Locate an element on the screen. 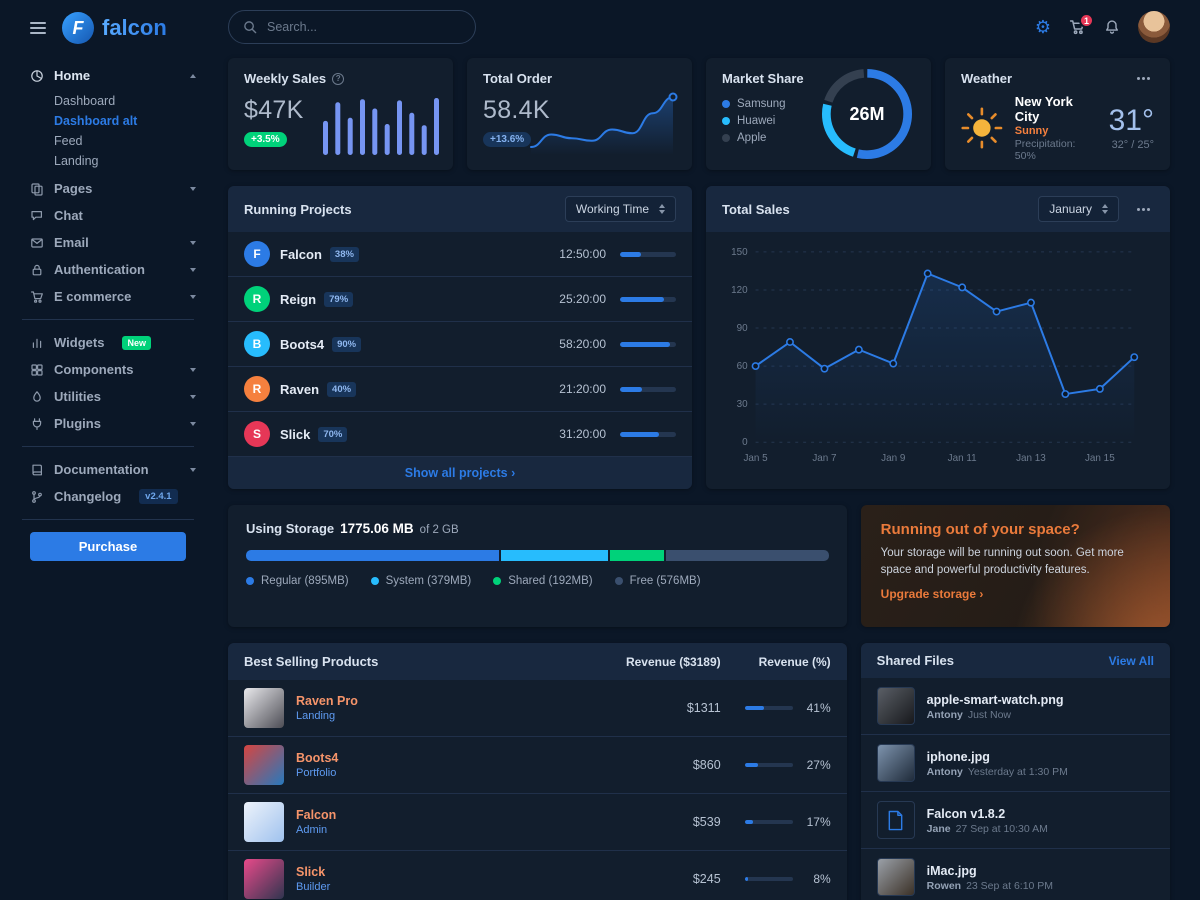  column-header-percent: Revenue (%) is located at coordinates (794, 661).